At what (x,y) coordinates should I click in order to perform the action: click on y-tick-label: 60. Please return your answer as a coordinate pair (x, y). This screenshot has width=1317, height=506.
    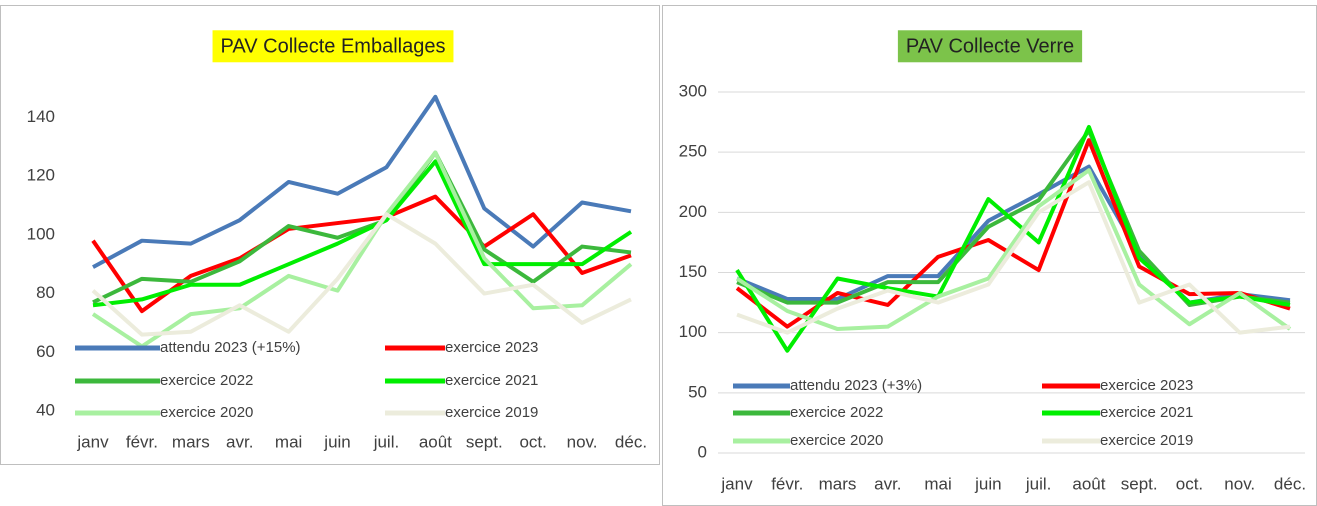
    Looking at the image, I should click on (45, 351).